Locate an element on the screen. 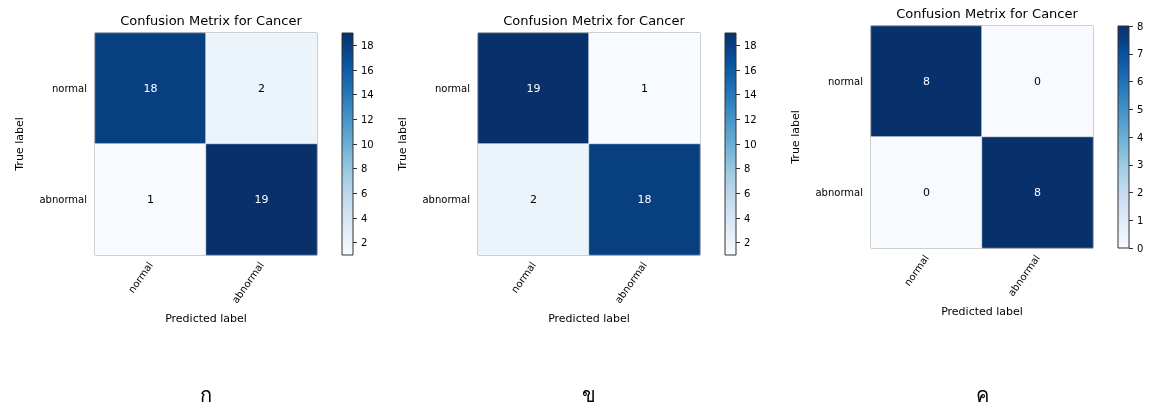  text: ข is located at coordinates (589, 395).